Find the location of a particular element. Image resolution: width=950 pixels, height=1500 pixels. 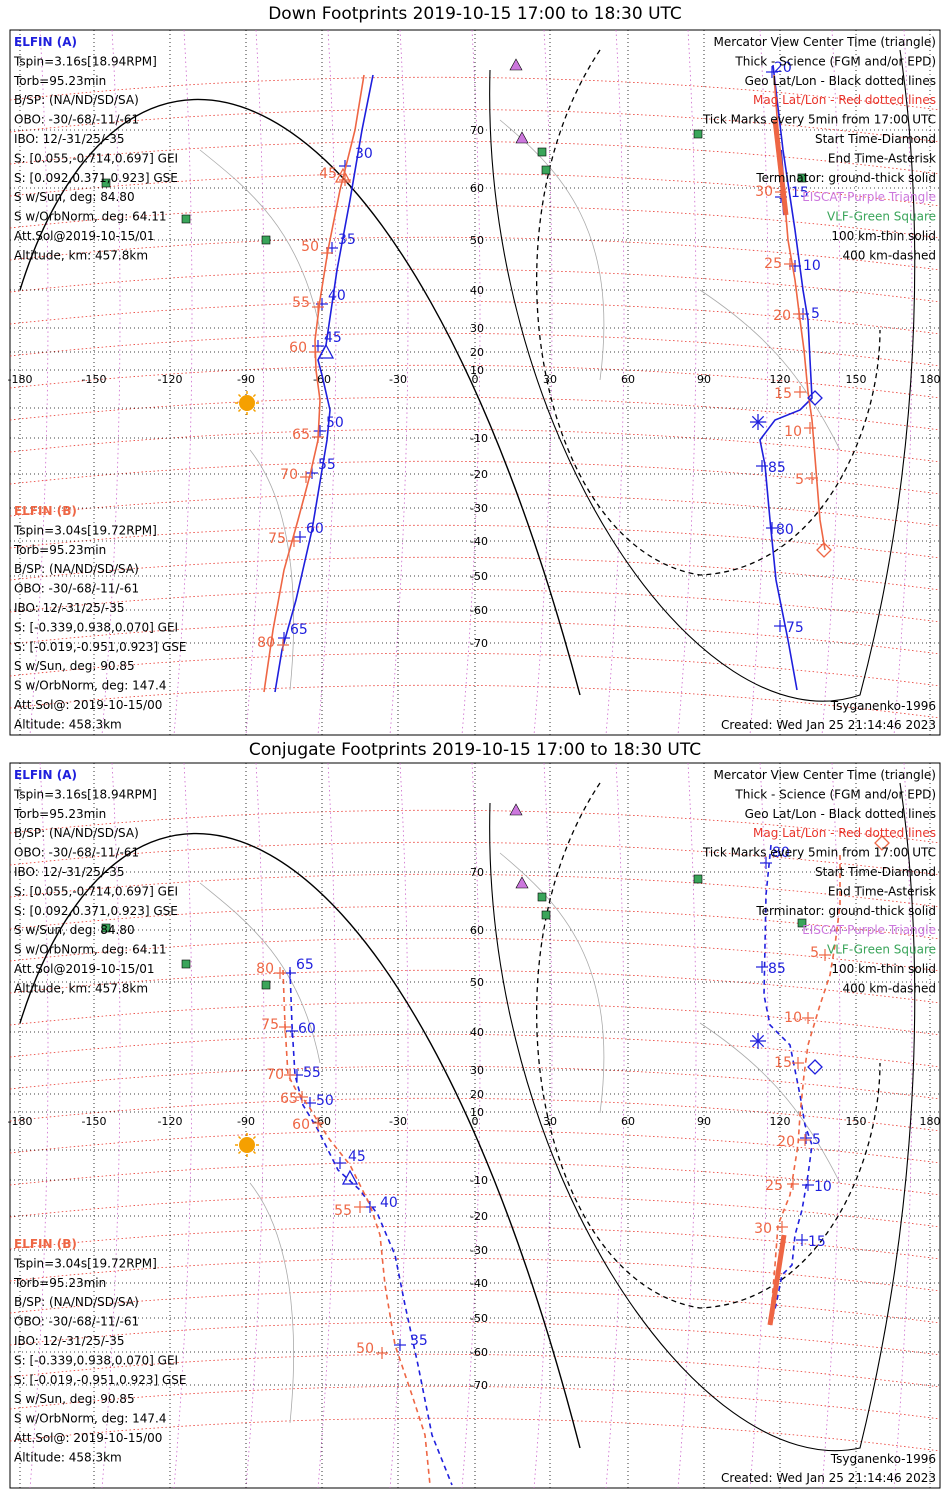

lat-tick-label: 30 is located at coordinates (477, 328).